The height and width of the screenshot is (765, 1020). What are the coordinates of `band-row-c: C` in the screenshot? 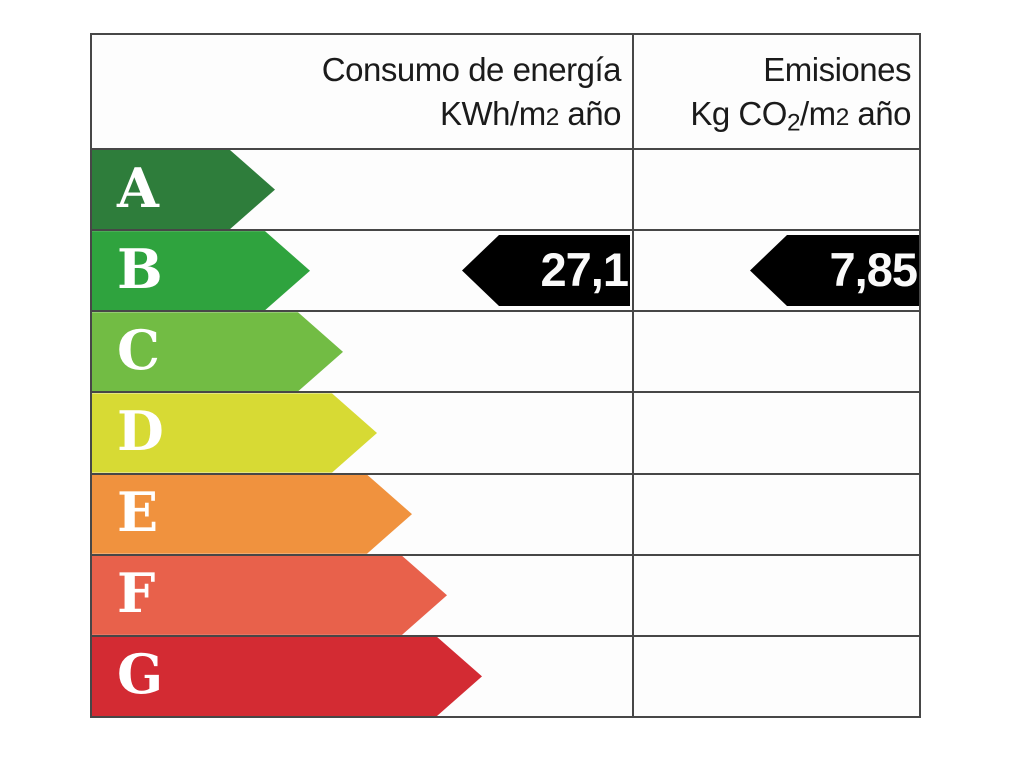 It's located at (505, 351).